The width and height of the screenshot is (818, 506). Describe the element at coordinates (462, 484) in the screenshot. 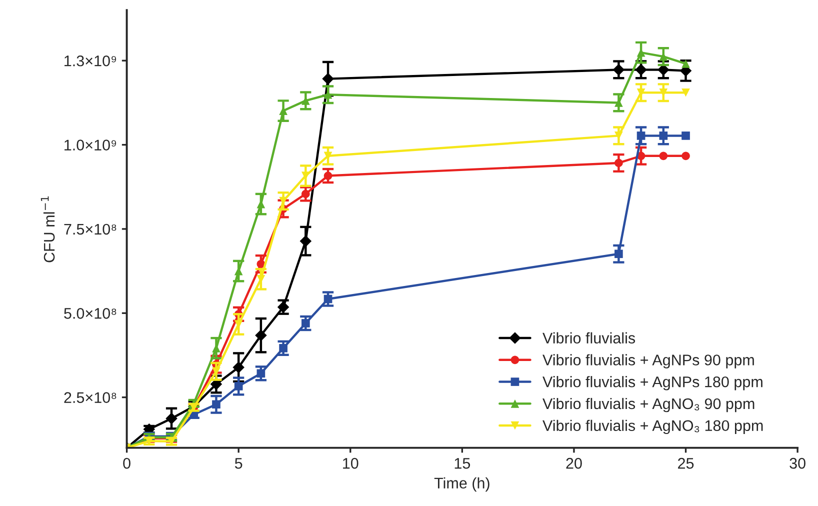

I see `x-axis-title: Time (h)` at that location.